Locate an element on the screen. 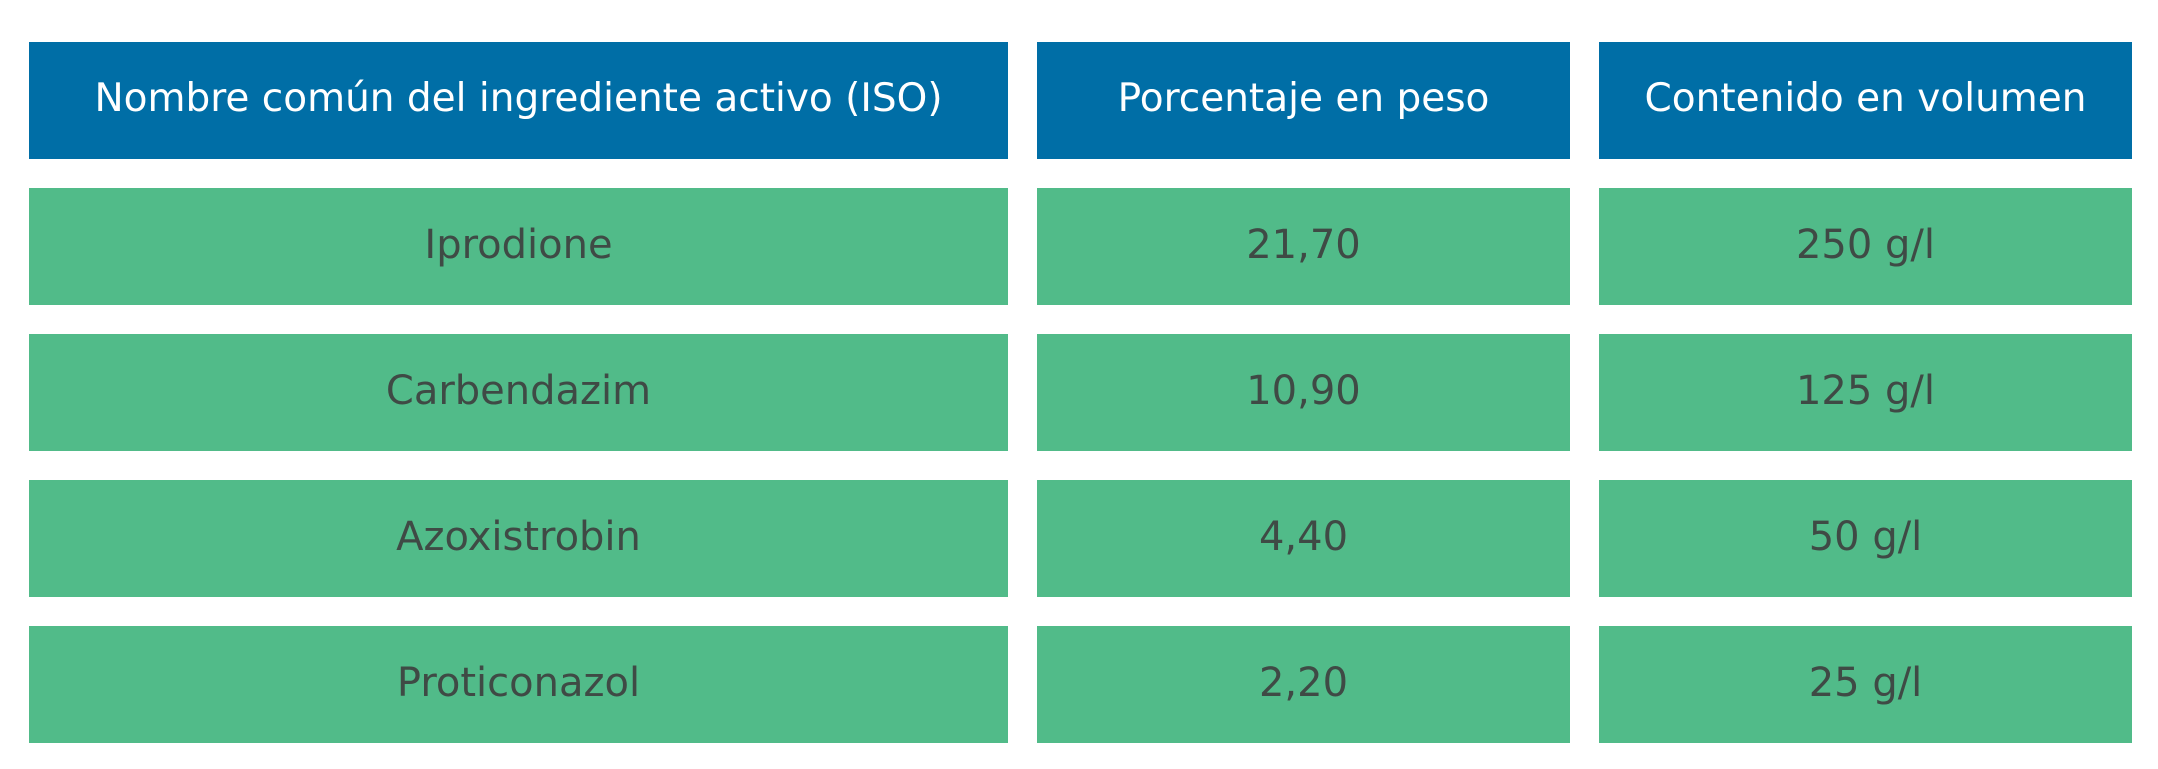 The height and width of the screenshot is (769, 2158). table-cell-weight: 2,20 is located at coordinates (1303, 684).